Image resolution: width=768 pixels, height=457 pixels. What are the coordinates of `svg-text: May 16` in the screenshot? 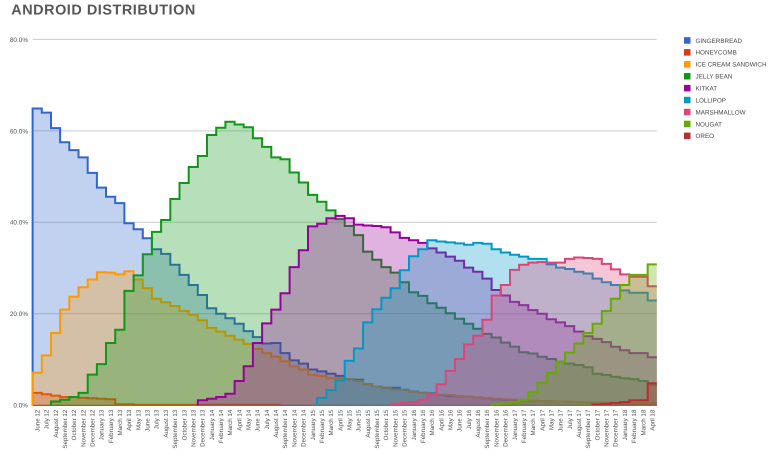 It's located at (451, 419).